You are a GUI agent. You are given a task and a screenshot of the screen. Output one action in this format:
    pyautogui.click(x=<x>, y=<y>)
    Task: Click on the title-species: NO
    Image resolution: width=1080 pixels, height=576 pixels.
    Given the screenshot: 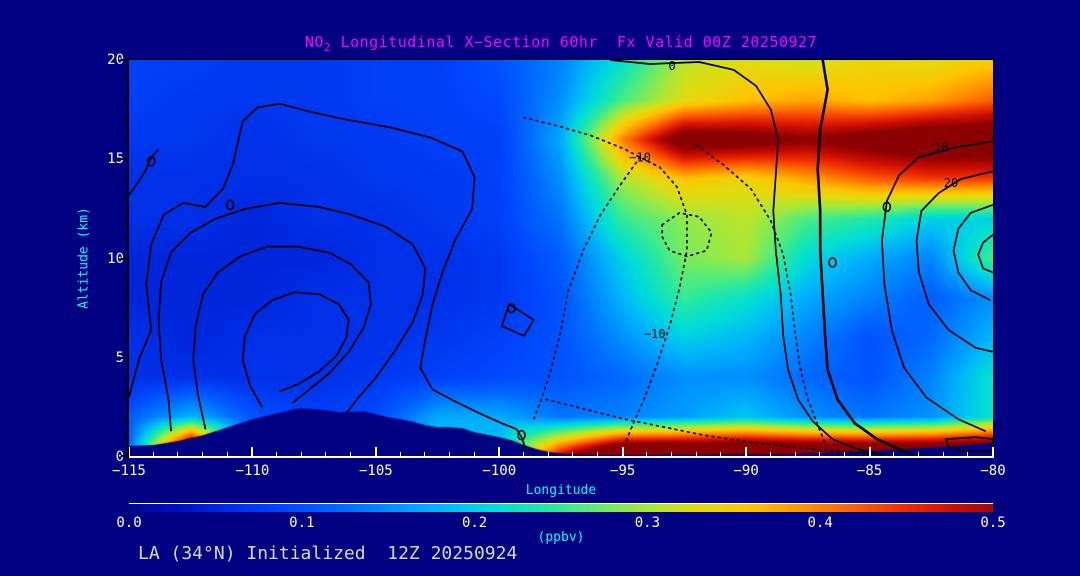 What is the action you would take?
    pyautogui.click(x=314, y=42)
    